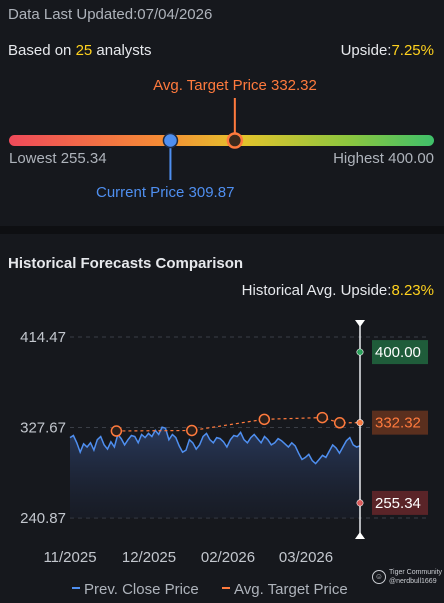 This screenshot has height=603, width=444. Describe the element at coordinates (215, 472) in the screenshot. I see `close-price-area` at that location.